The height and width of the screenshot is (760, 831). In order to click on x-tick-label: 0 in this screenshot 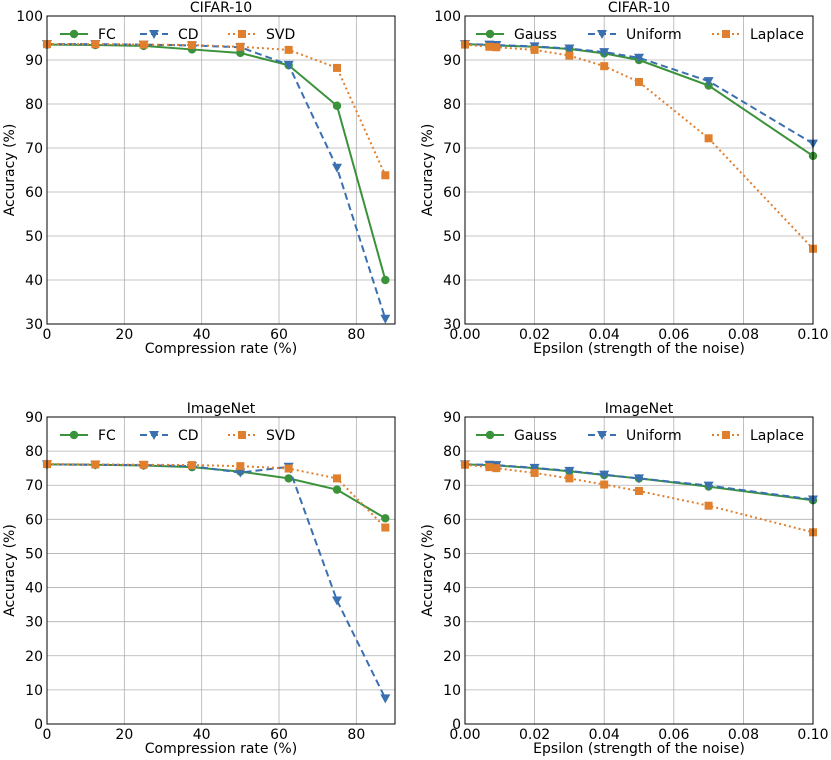, I will do `click(47, 735)`.